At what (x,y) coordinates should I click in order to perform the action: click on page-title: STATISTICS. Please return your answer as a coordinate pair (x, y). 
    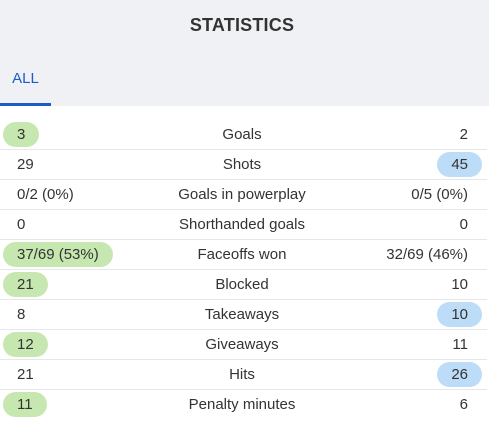
    Looking at the image, I should click on (242, 25).